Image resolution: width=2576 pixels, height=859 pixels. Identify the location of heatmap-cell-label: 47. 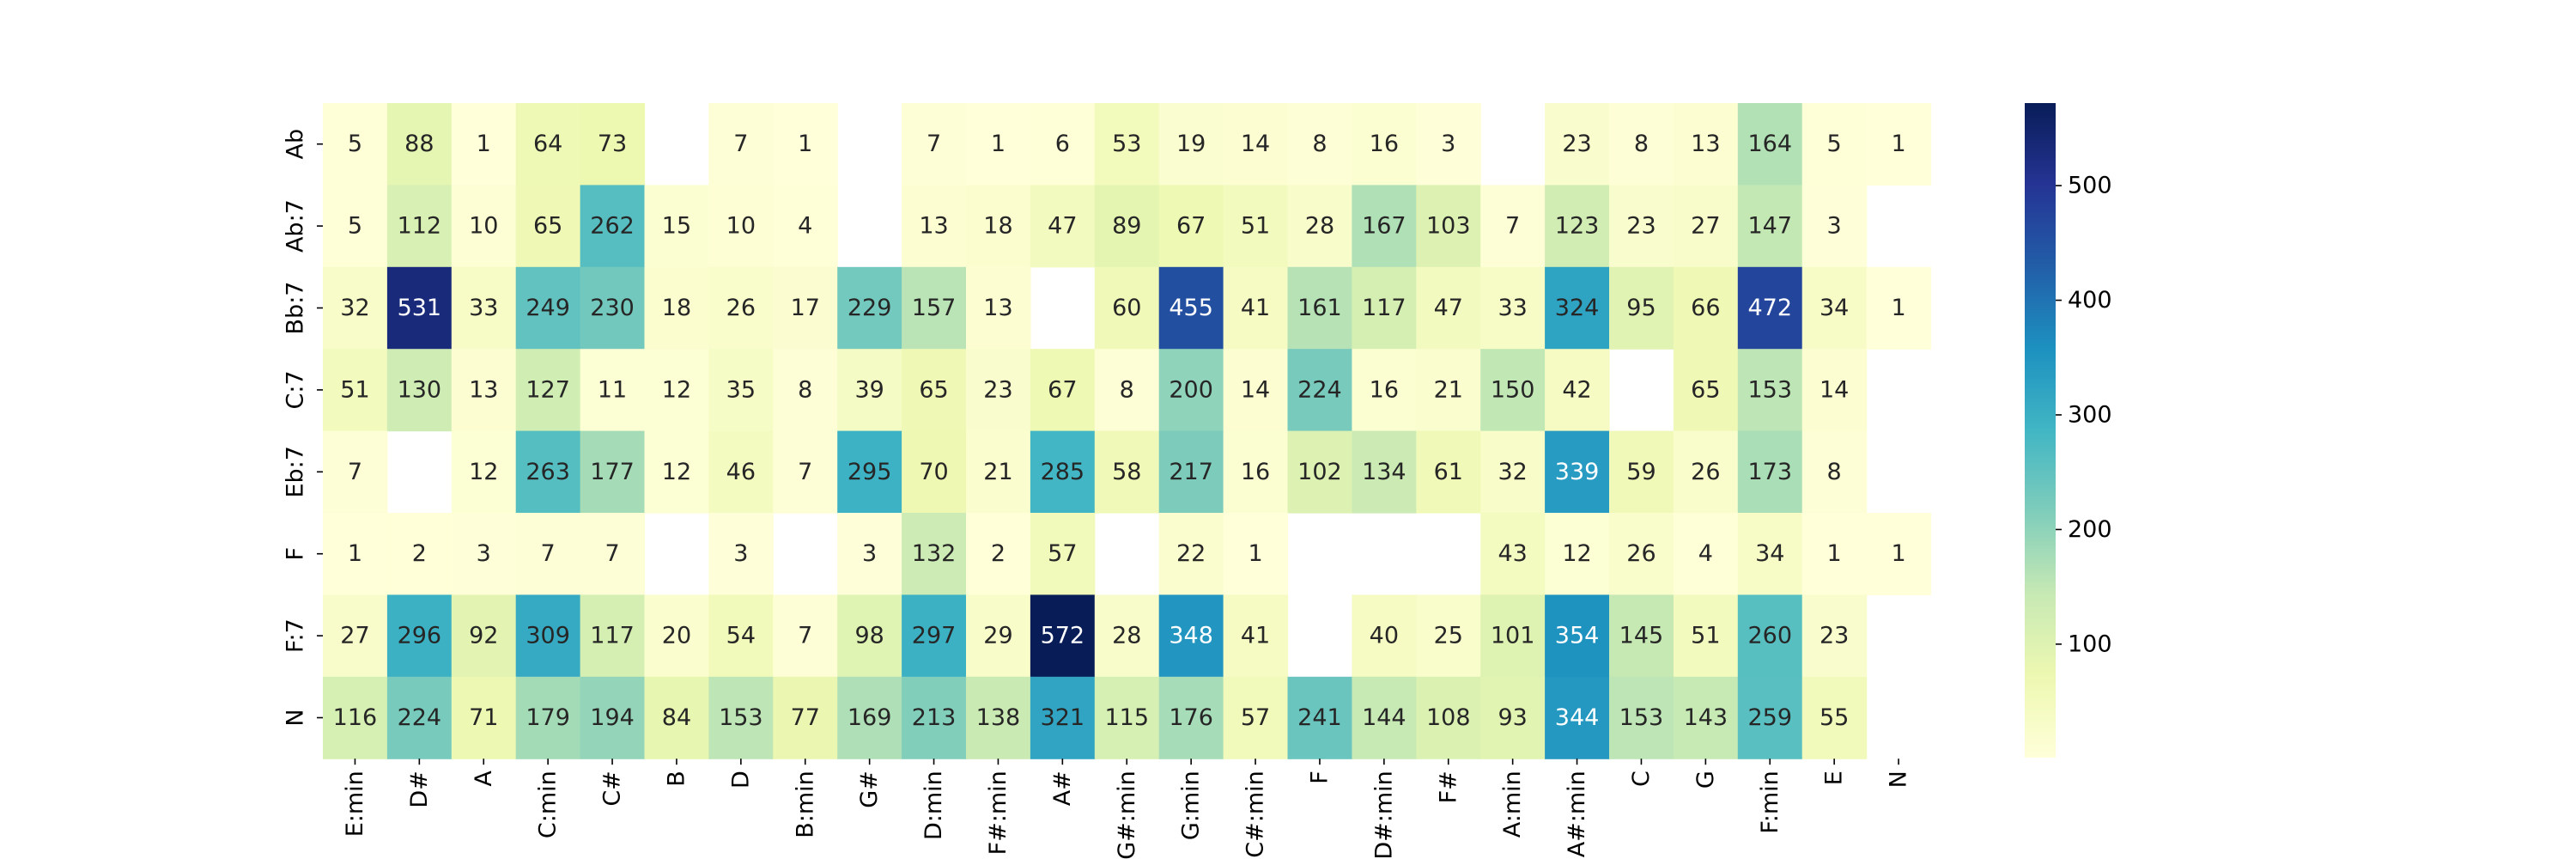
(1063, 226).